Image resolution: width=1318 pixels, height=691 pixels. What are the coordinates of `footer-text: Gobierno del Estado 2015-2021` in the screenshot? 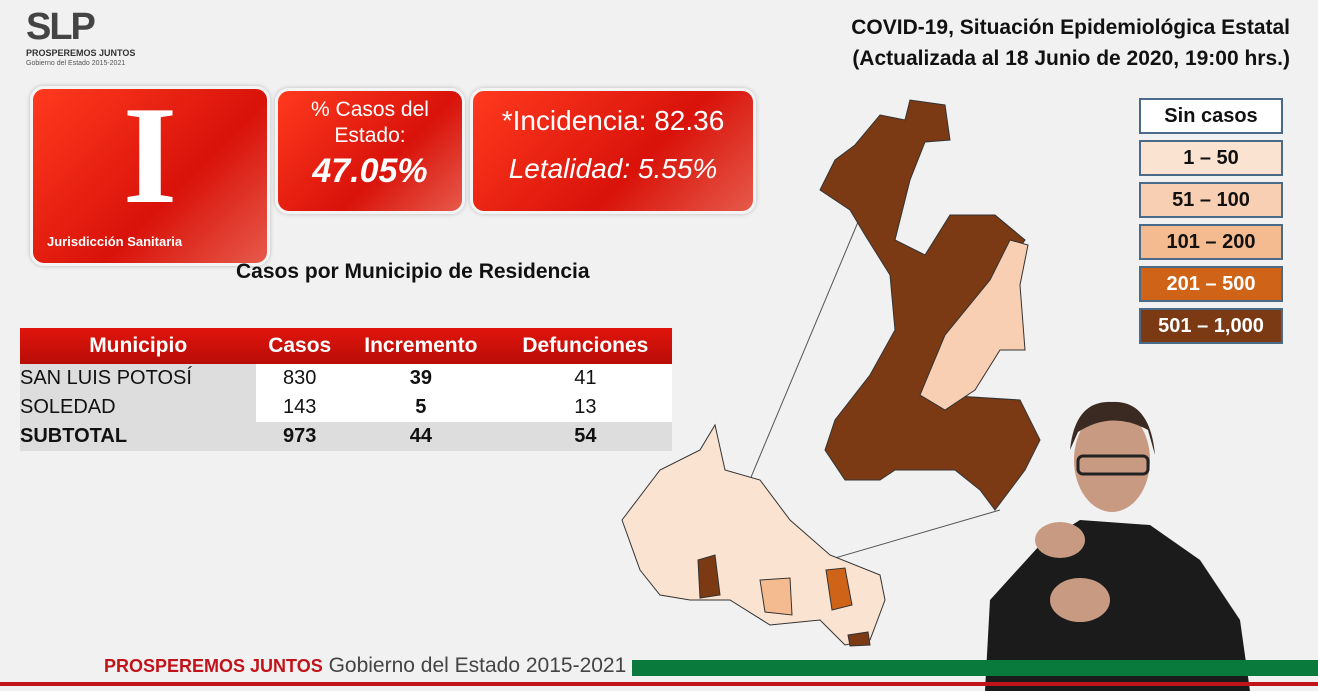 It's located at (477, 665).